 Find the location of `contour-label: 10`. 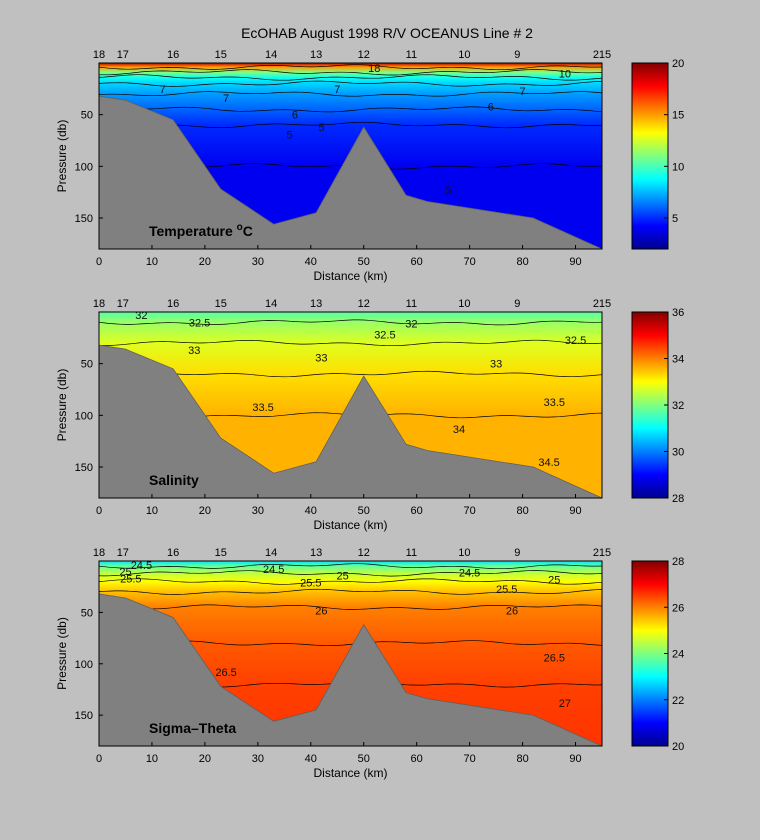

contour-label: 10 is located at coordinates (565, 74).